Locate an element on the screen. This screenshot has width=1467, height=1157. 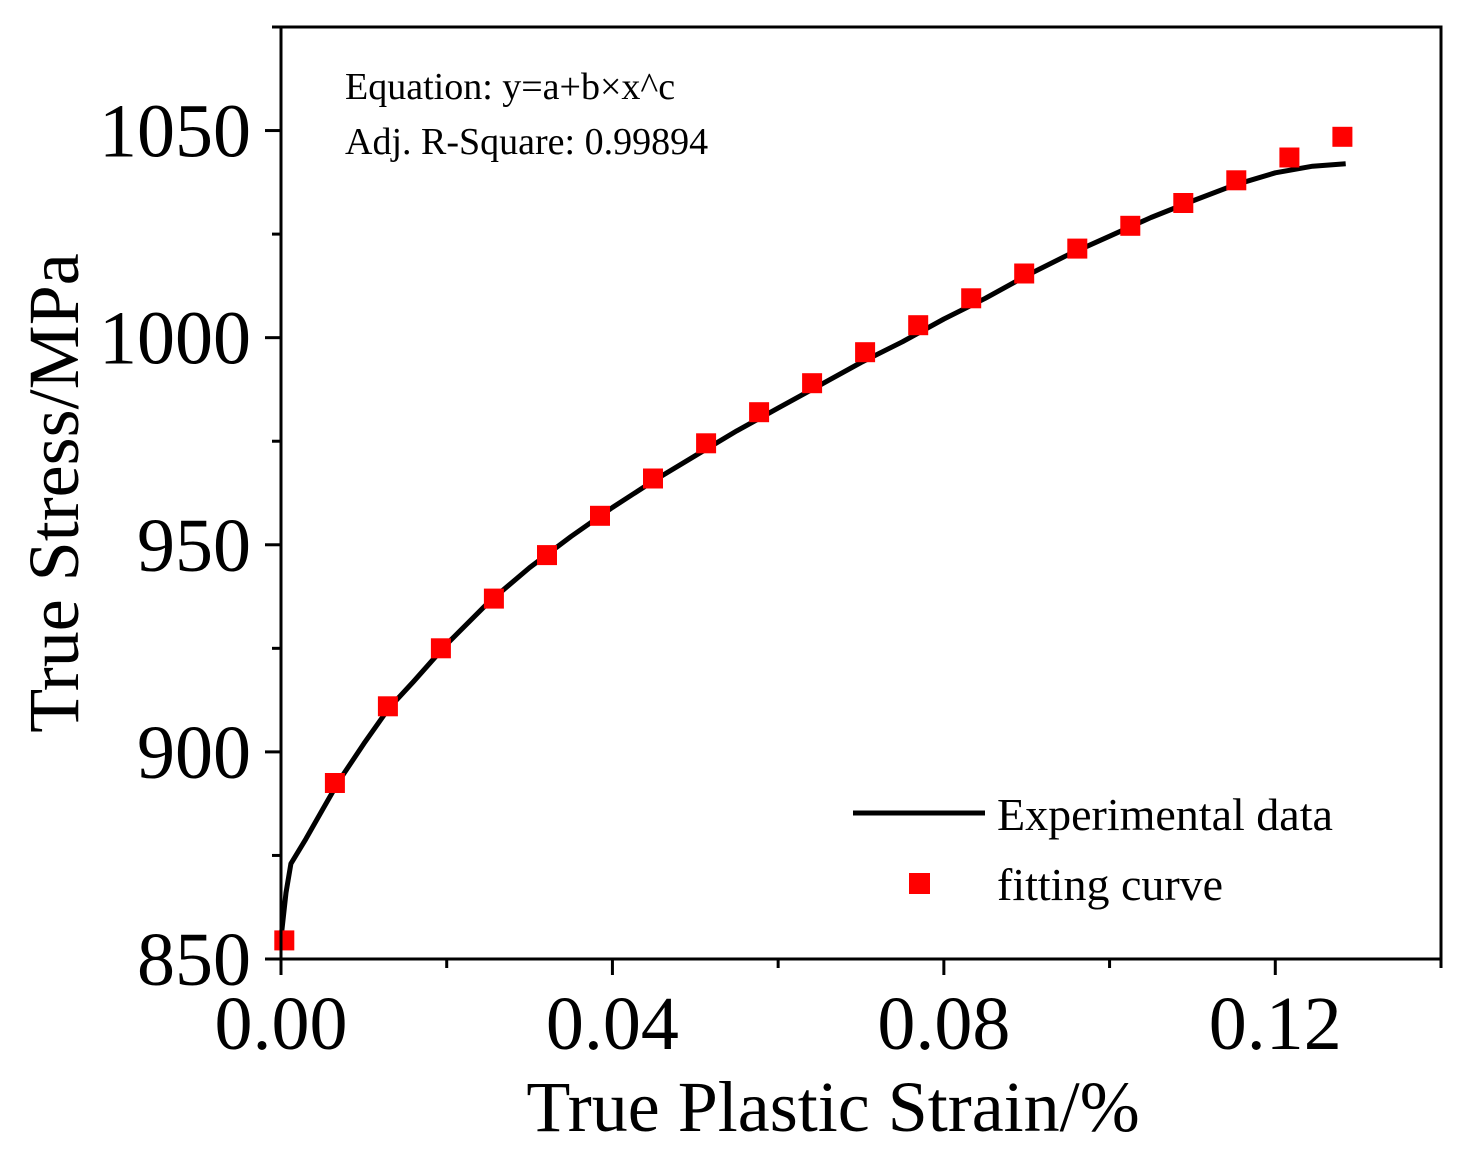
y-axis-title: True Stress/MPa is located at coordinates (54, 492).